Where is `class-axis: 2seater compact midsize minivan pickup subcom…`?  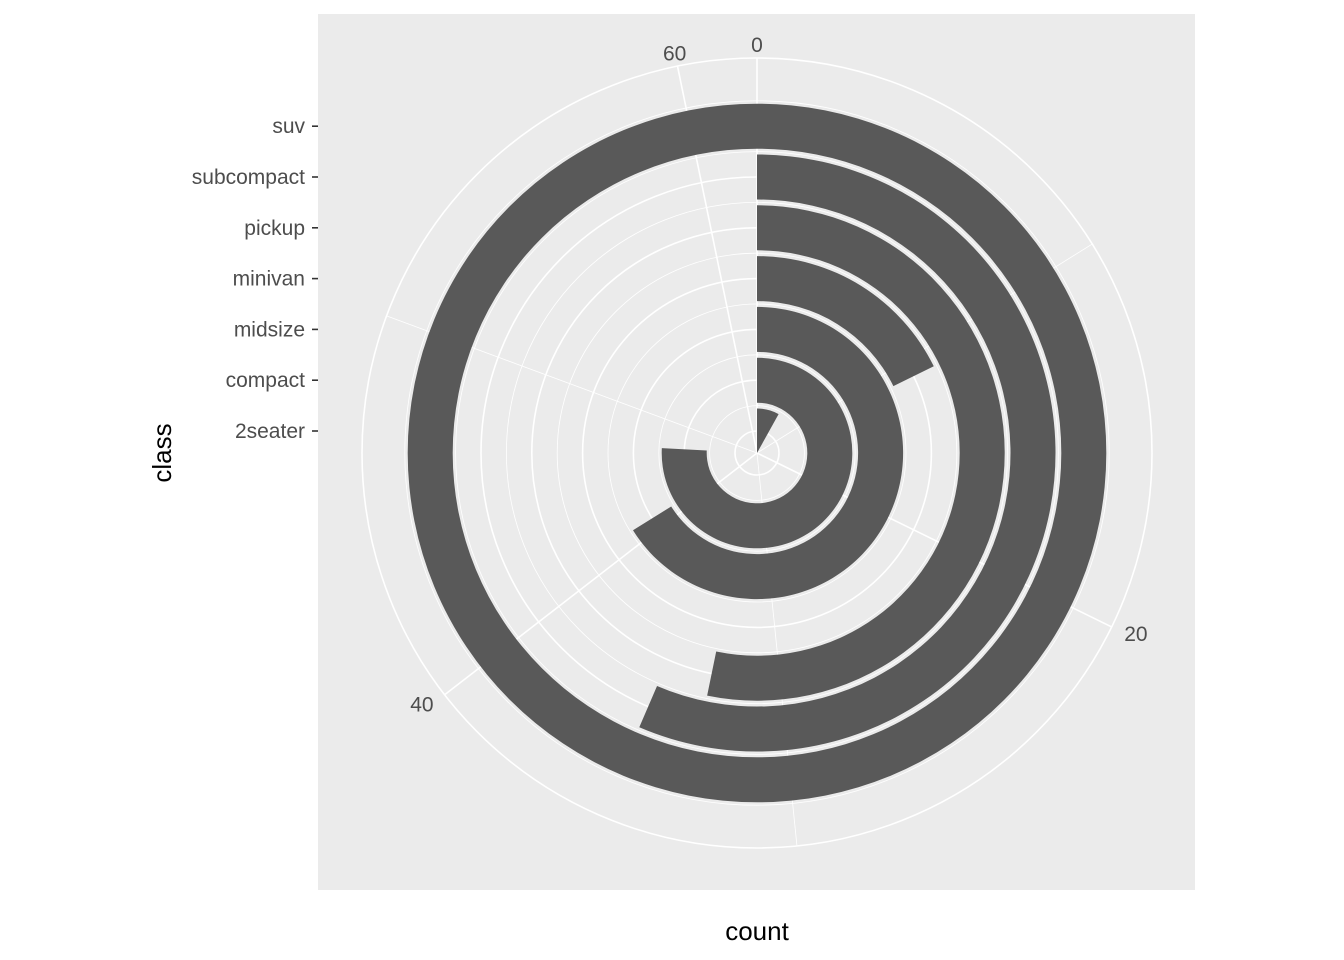 class-axis: 2seater compact midsize minivan pickup subcom… is located at coordinates (255, 279).